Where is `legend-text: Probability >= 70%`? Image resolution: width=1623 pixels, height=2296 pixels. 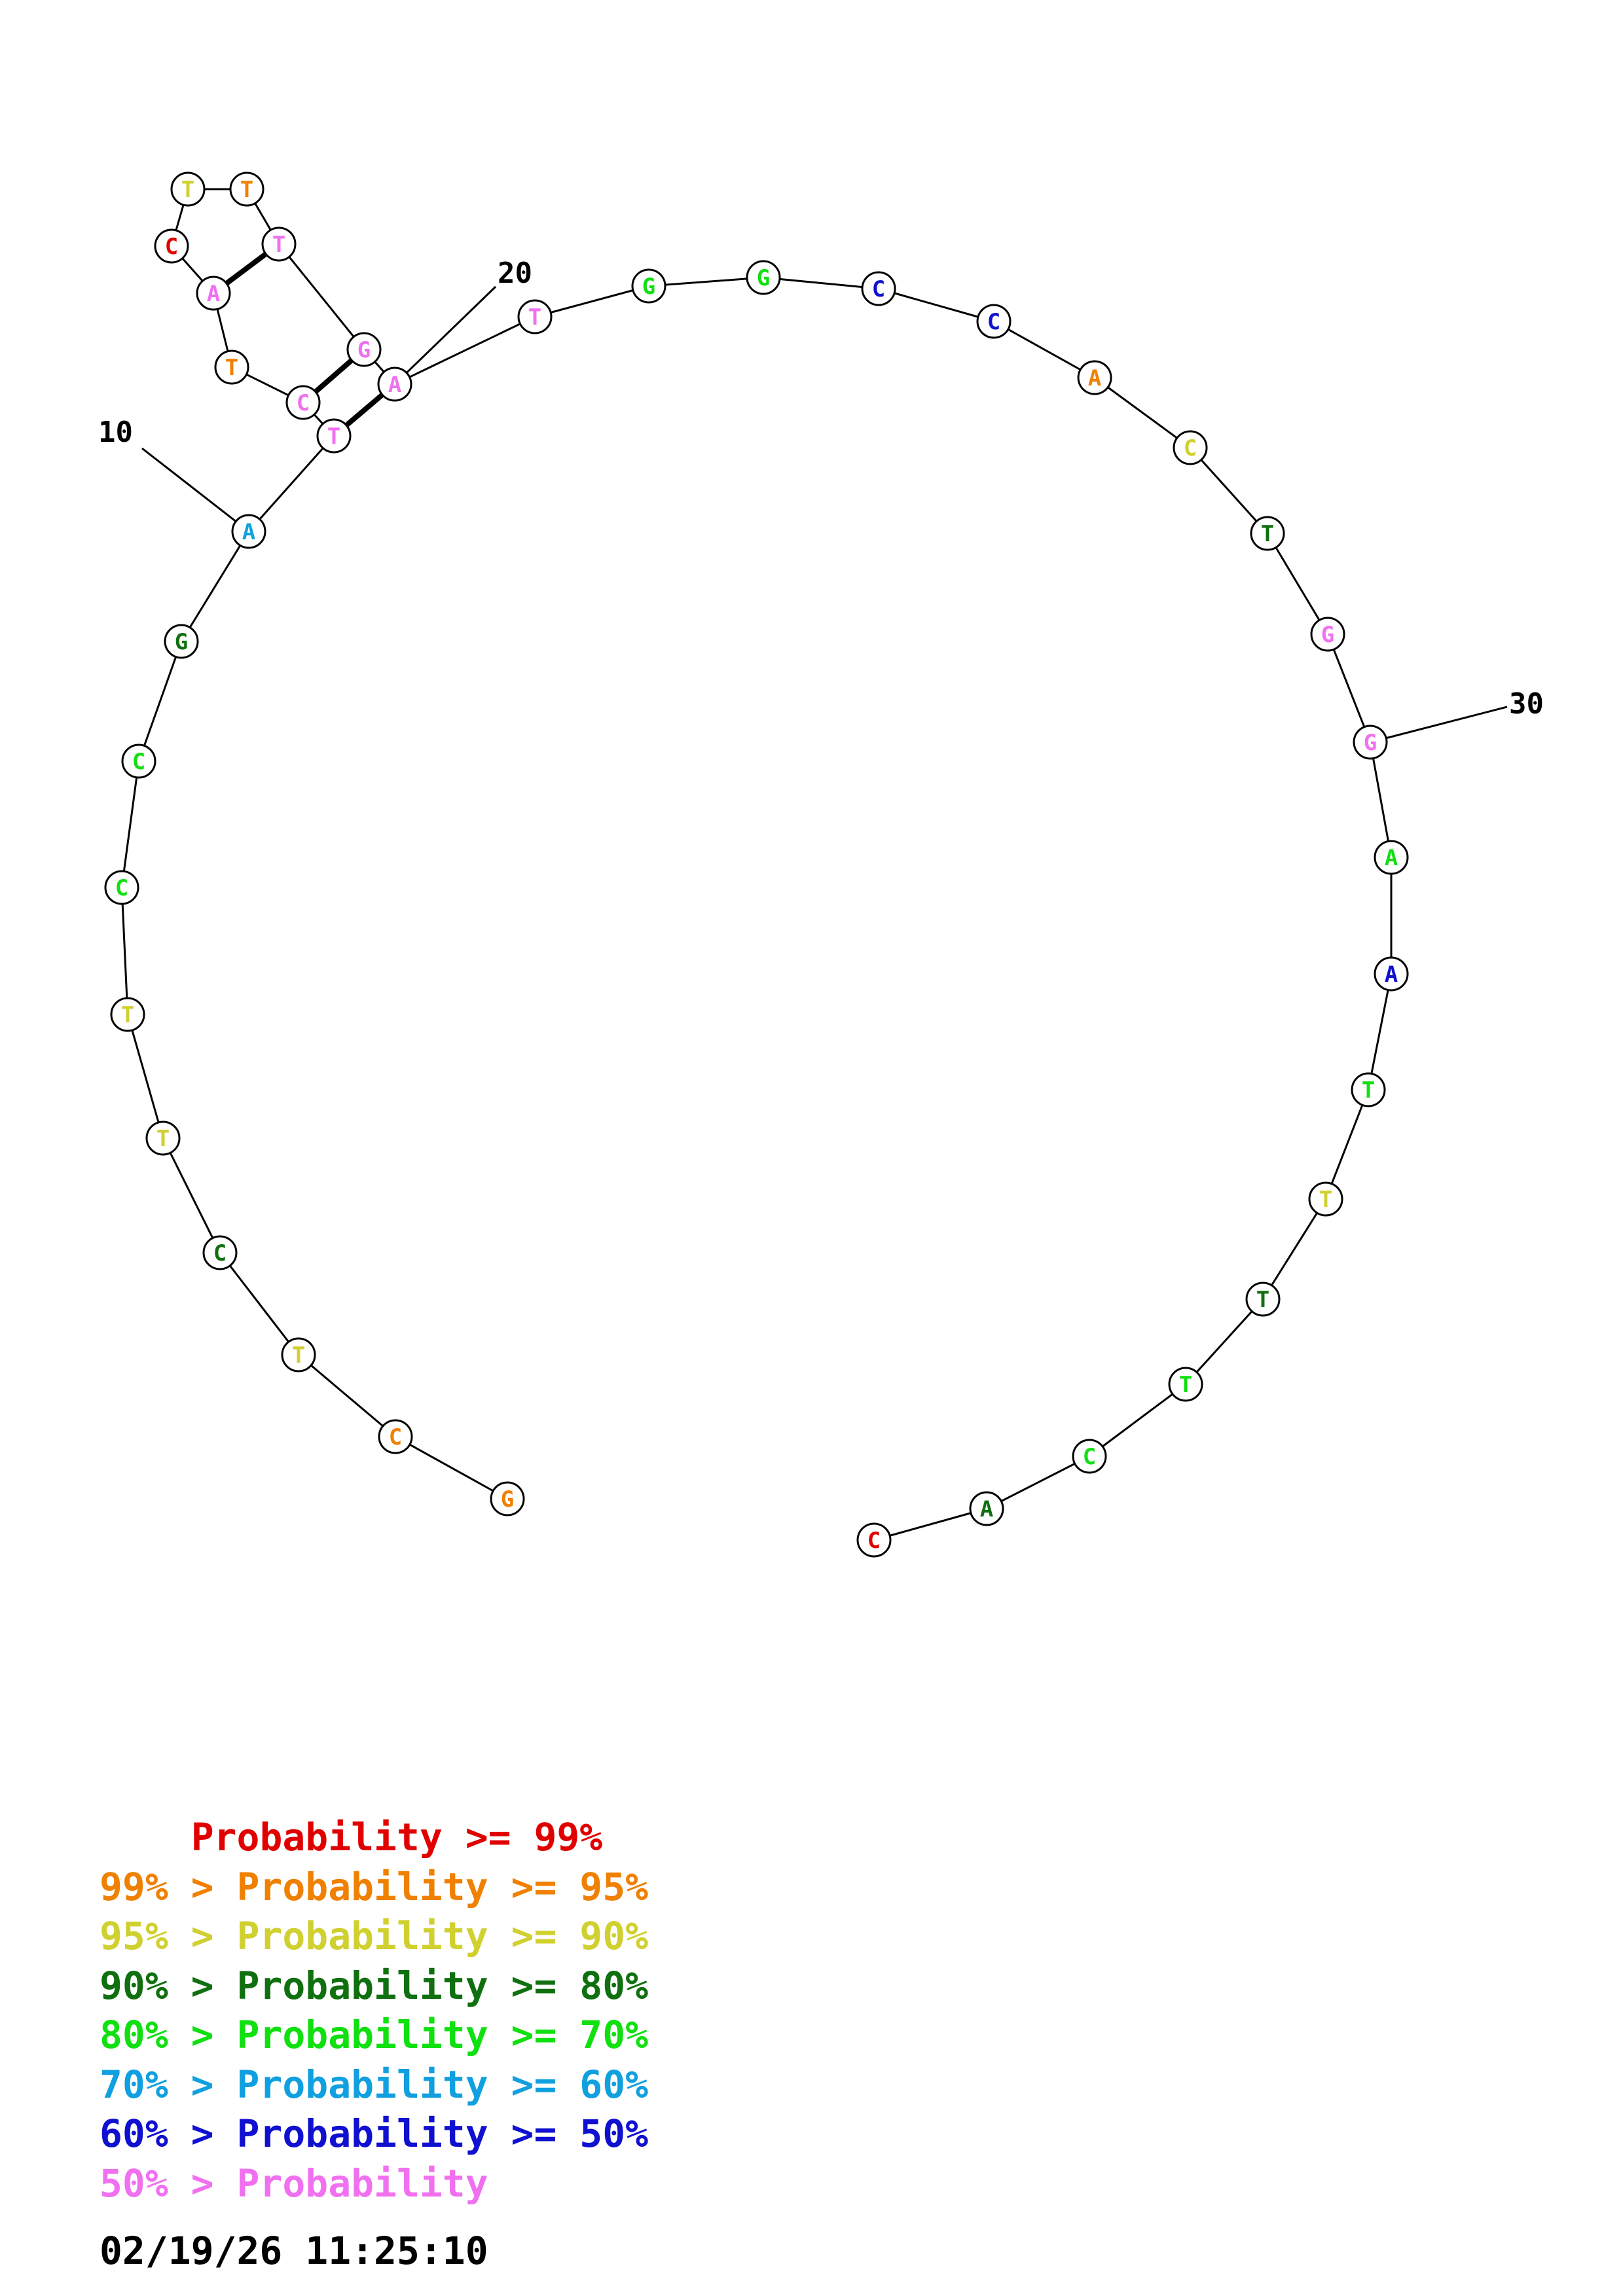
legend-text: Probability >= 70% is located at coordinates (442, 2035).